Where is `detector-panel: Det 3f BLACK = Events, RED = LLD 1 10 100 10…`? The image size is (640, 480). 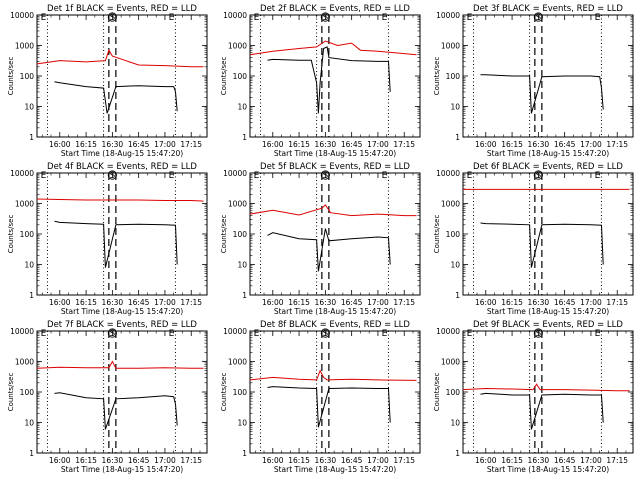
detector-panel: Det 3f BLACK = Events, RED = LLD 1 10 100 10… is located at coordinates (533, 81).